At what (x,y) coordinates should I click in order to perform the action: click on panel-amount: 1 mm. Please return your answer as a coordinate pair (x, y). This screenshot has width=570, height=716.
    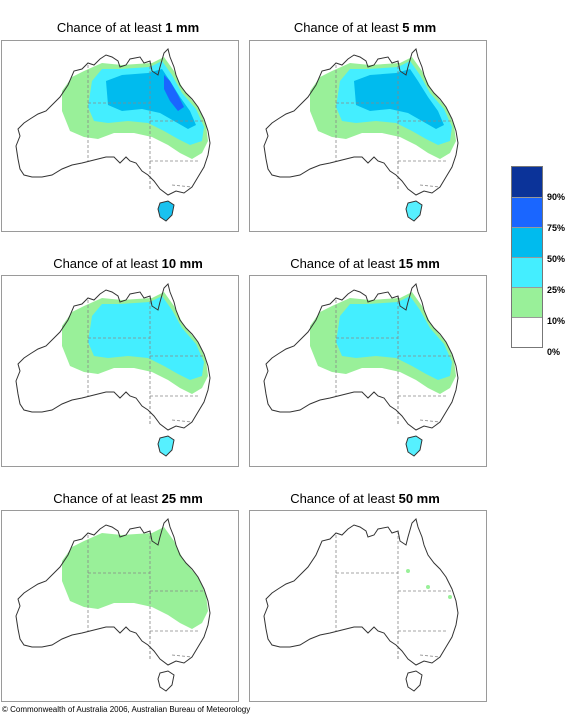
    Looking at the image, I should click on (182, 27).